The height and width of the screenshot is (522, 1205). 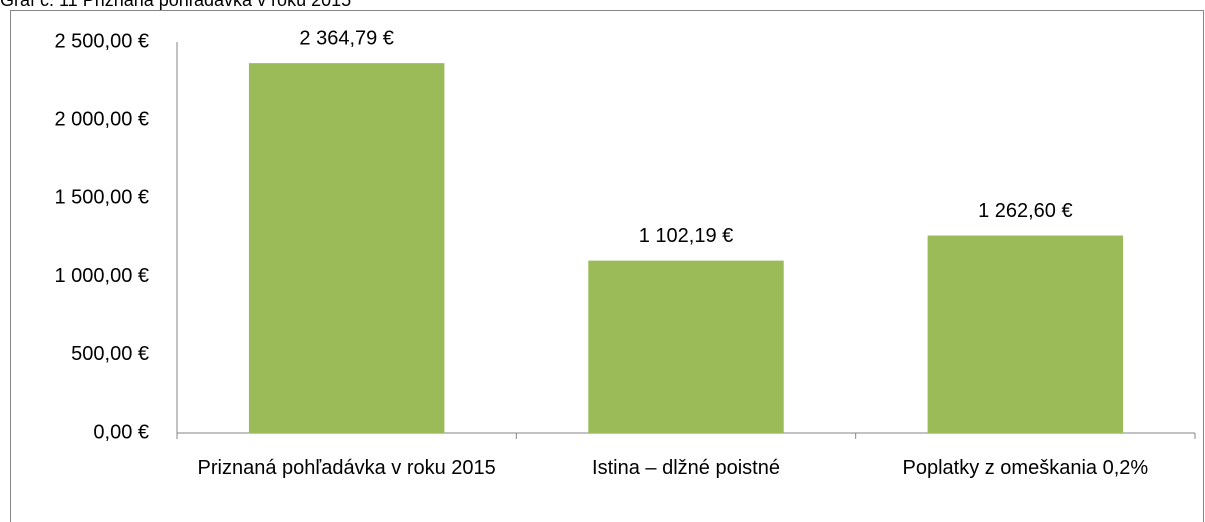 I want to click on x-tick-label: Istina – dlžné poistné, so click(x=686, y=468).